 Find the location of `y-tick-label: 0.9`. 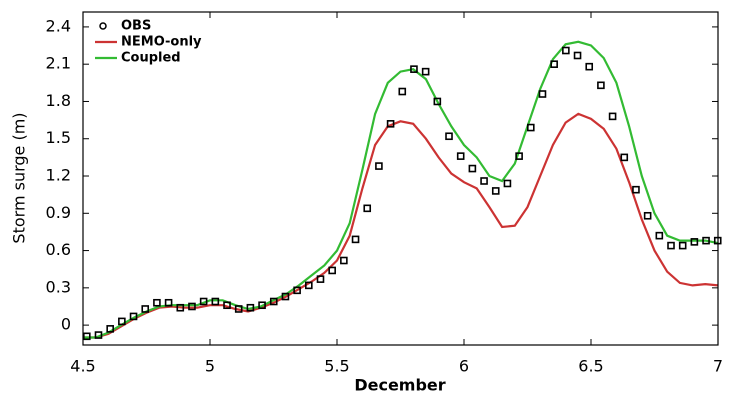

y-tick-label: 0.9 is located at coordinates (58, 212).